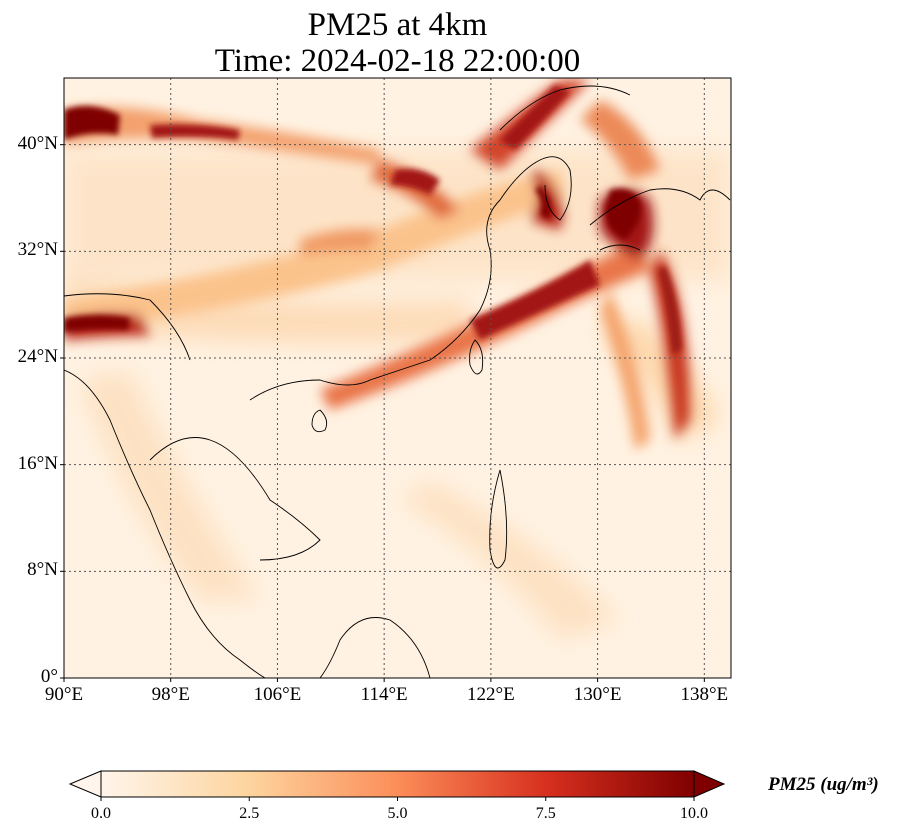 The width and height of the screenshot is (905, 836). I want to click on y-tick-label: 24°N, so click(37, 356).